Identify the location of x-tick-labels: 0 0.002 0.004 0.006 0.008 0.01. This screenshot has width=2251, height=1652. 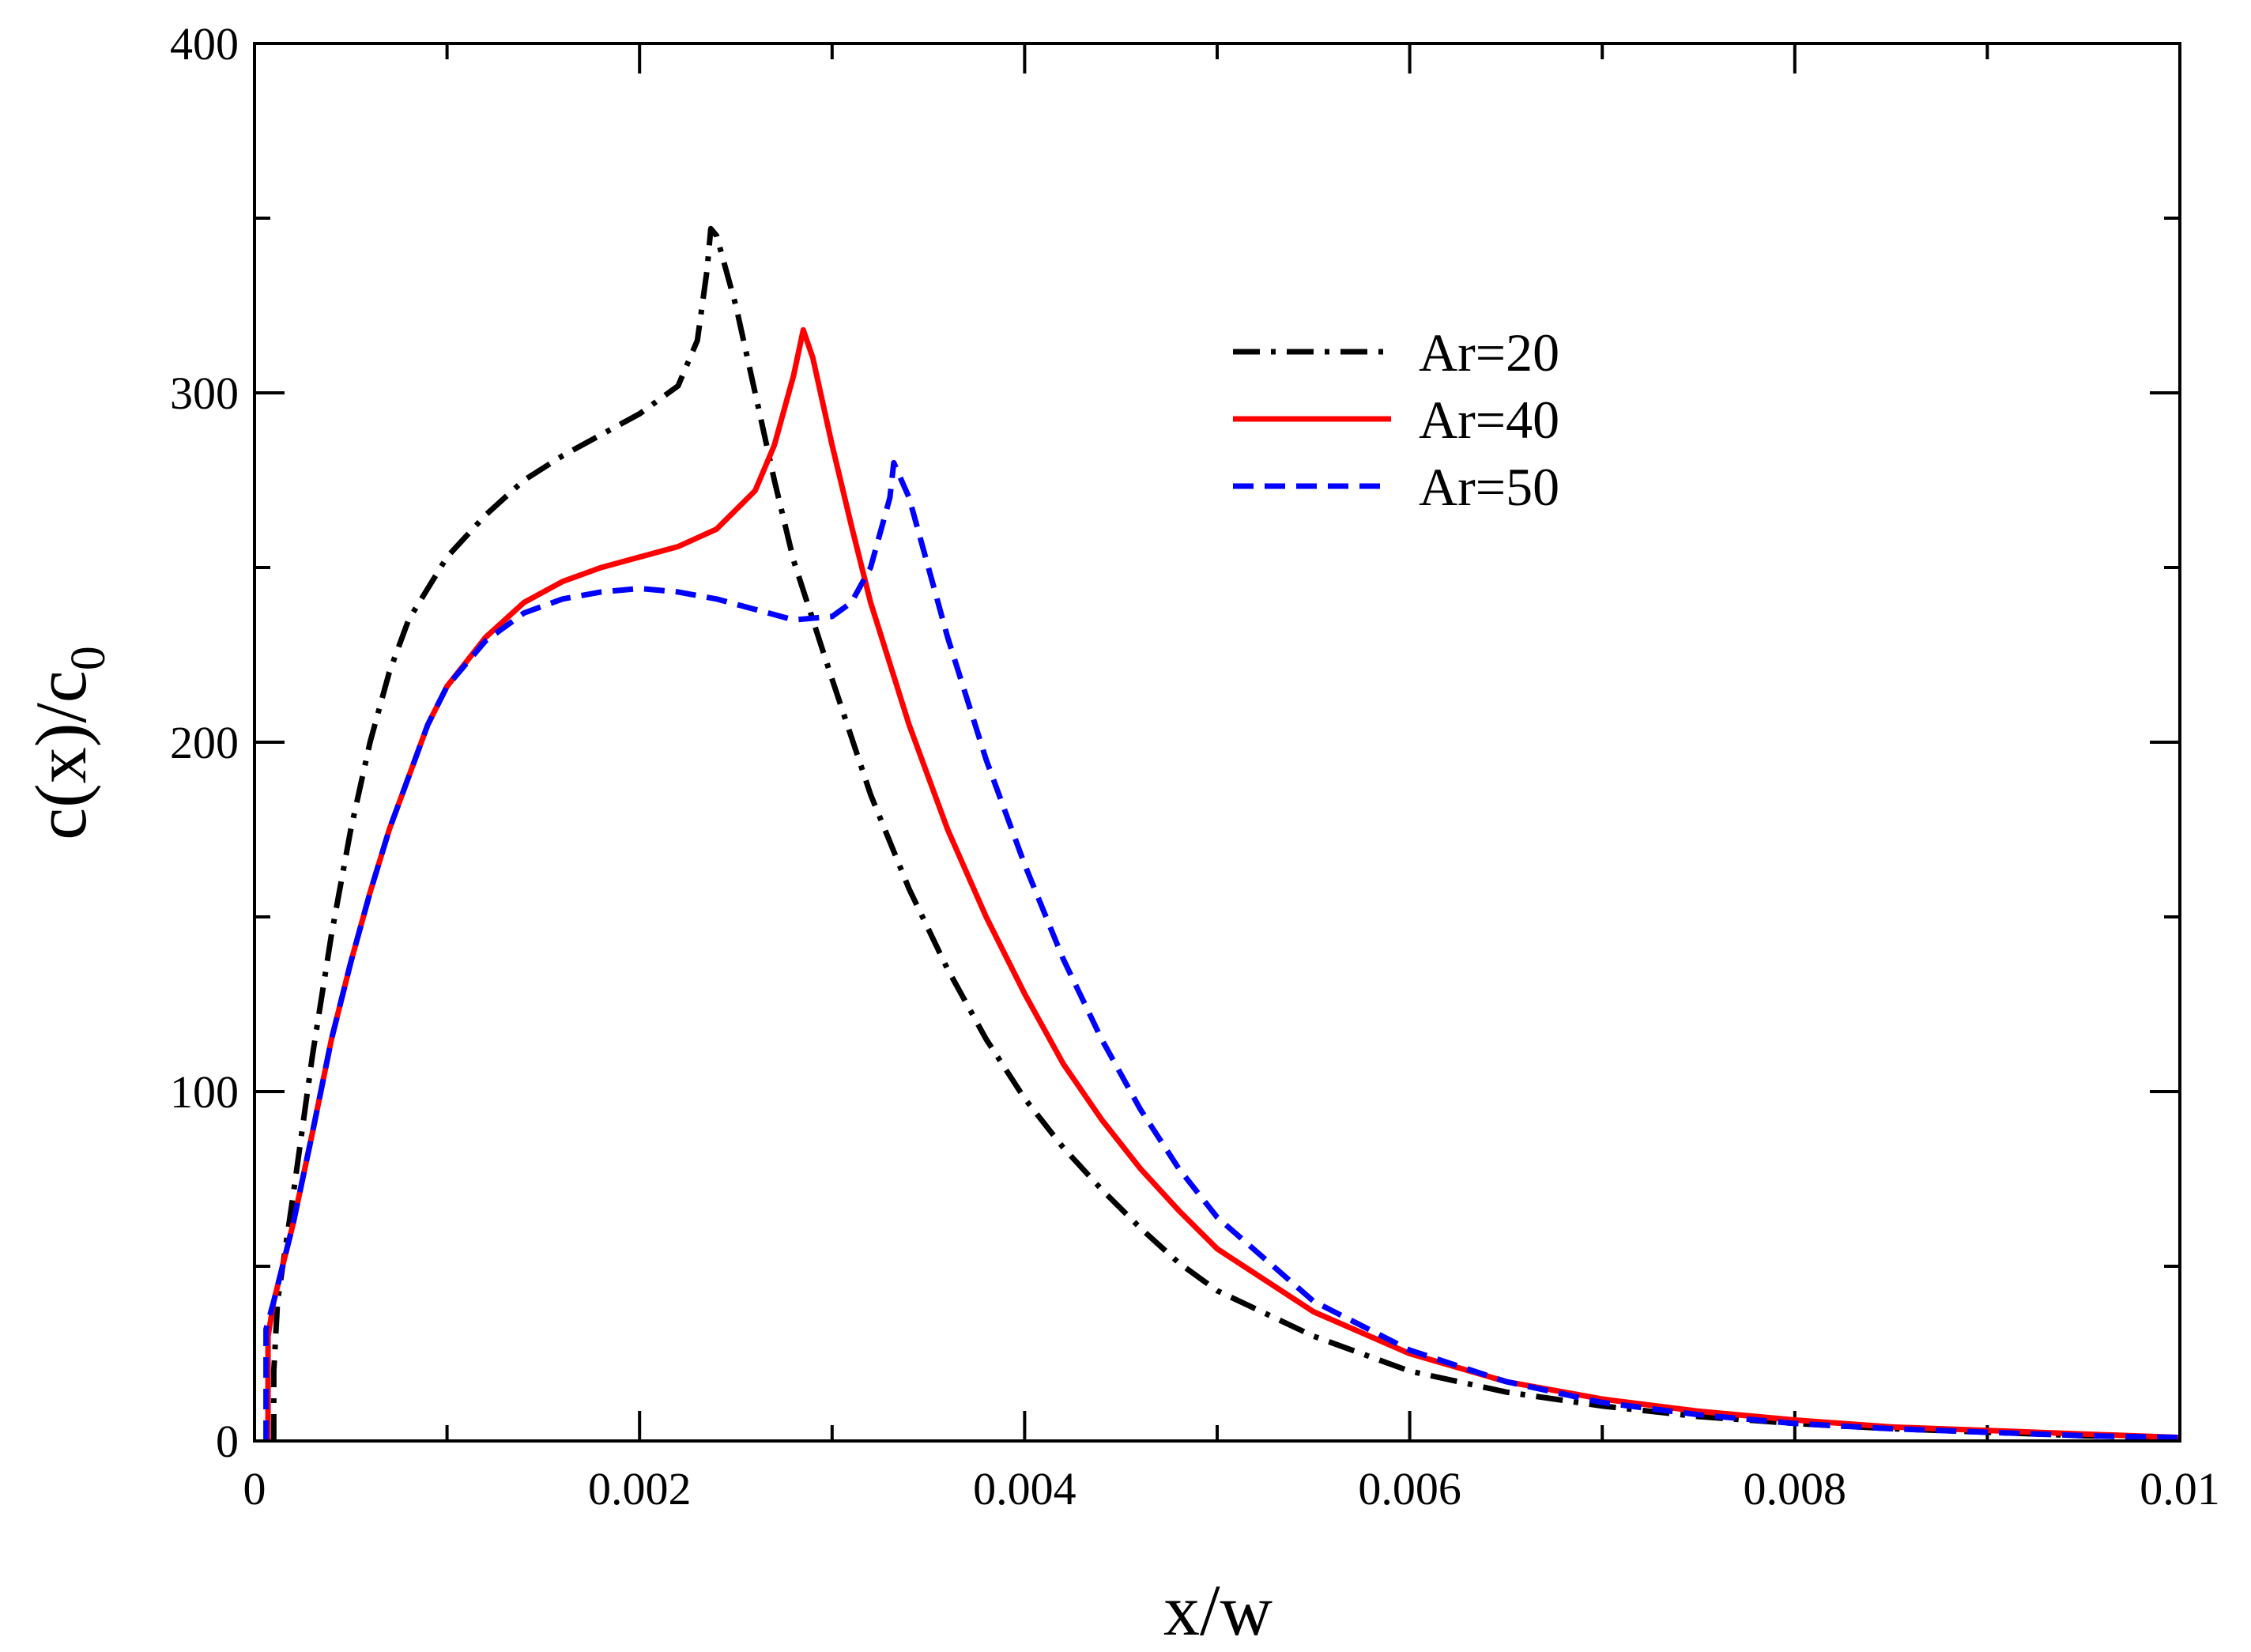
(1231, 1488).